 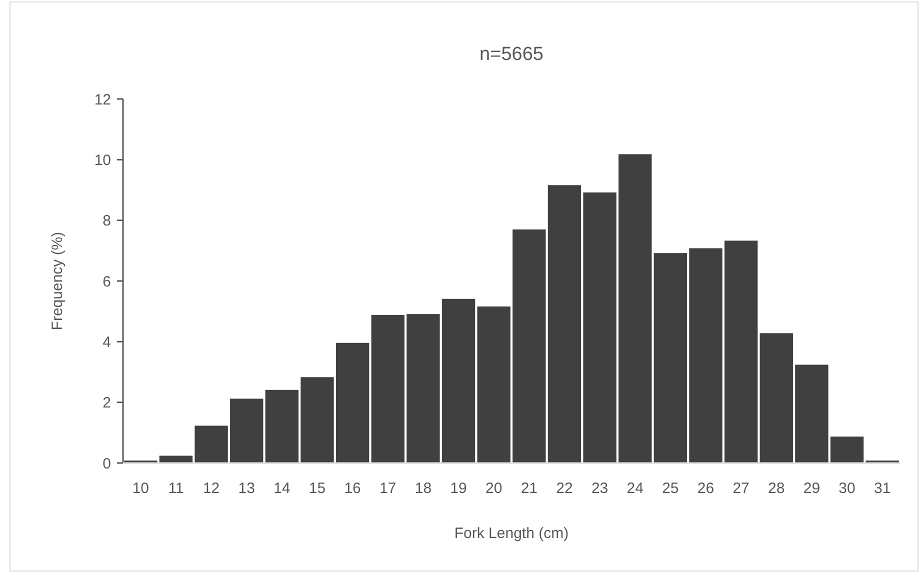 I want to click on x-tick-label: 30, so click(x=847, y=488).